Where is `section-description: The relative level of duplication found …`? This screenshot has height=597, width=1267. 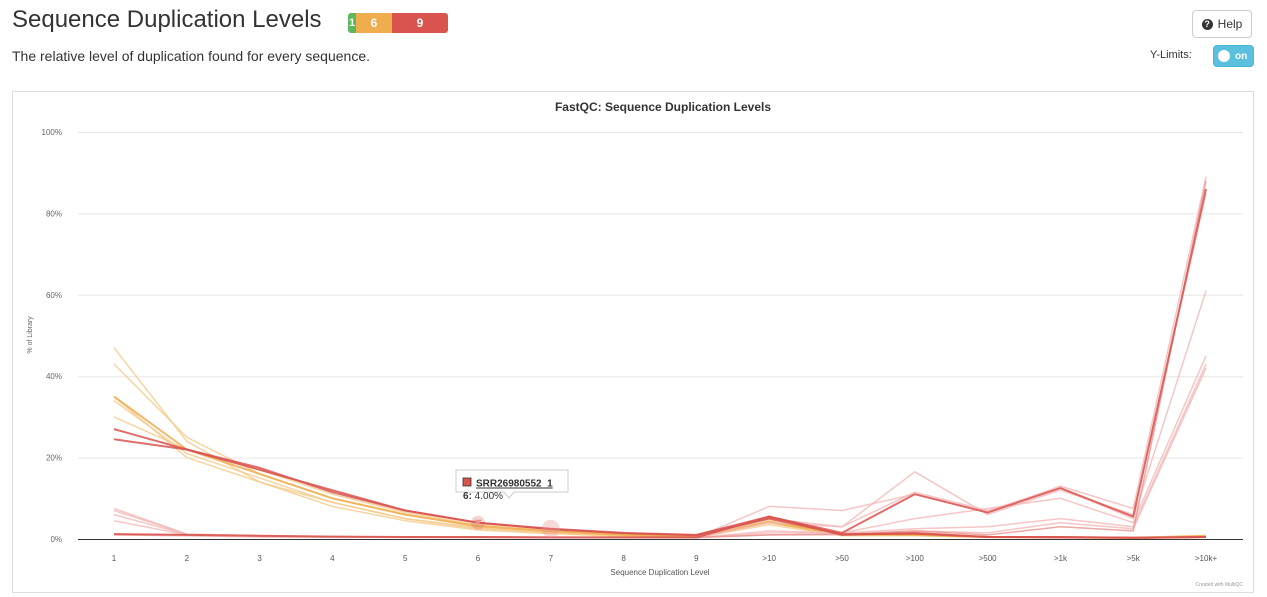 section-description: The relative level of duplication found … is located at coordinates (191, 56).